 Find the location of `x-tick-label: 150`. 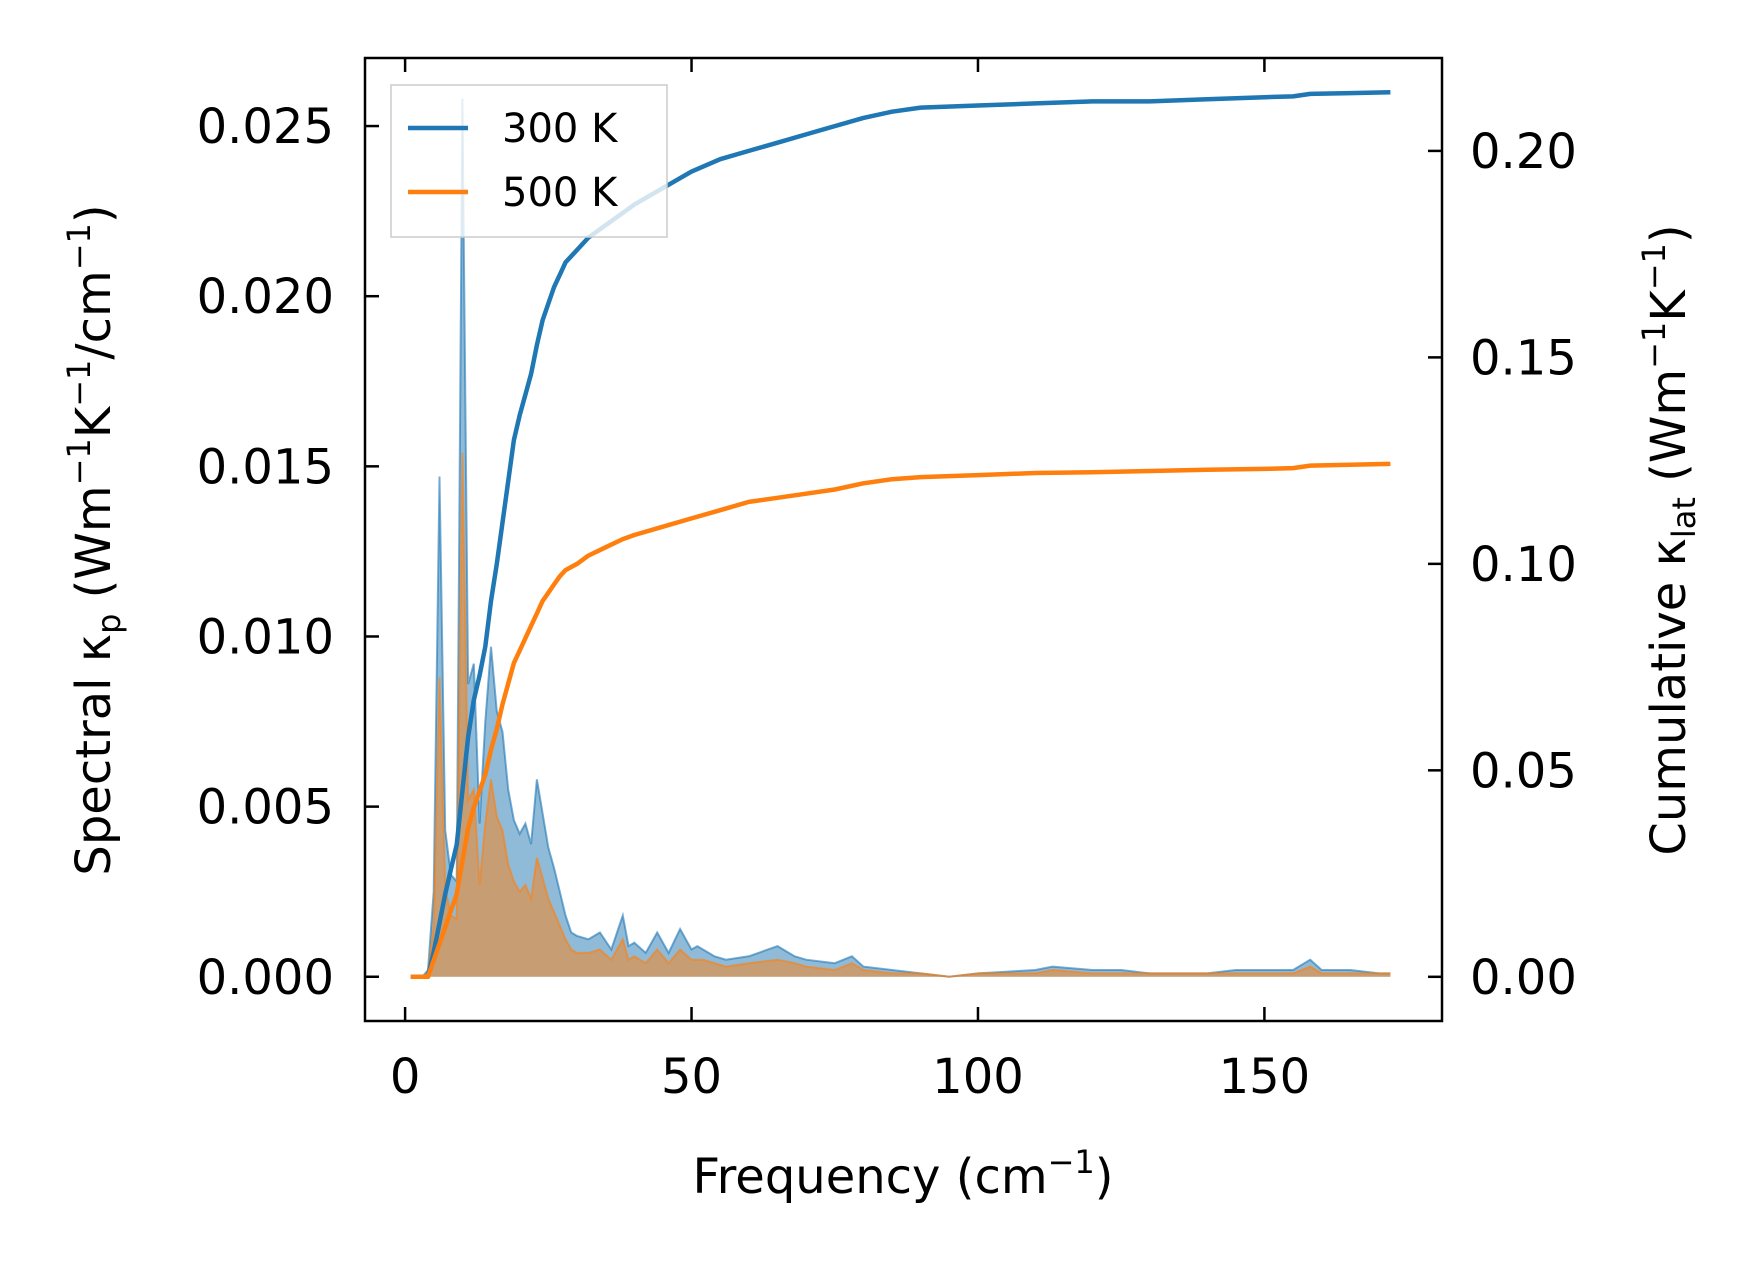

x-tick-label: 150 is located at coordinates (1265, 1077).